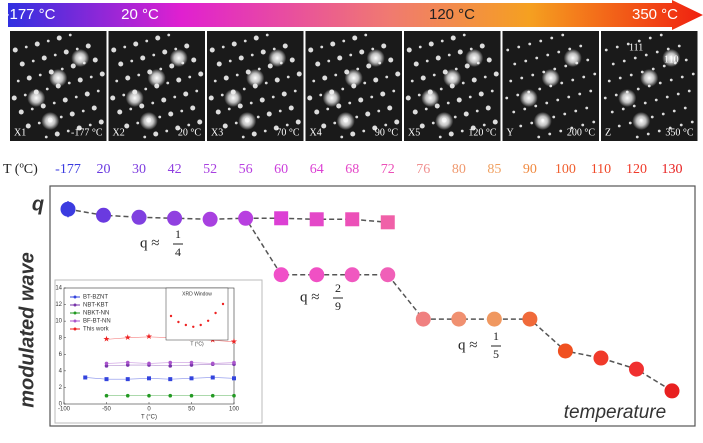  Describe the element at coordinates (178, 252) in the screenshot. I see `annotation-den: 4` at that location.